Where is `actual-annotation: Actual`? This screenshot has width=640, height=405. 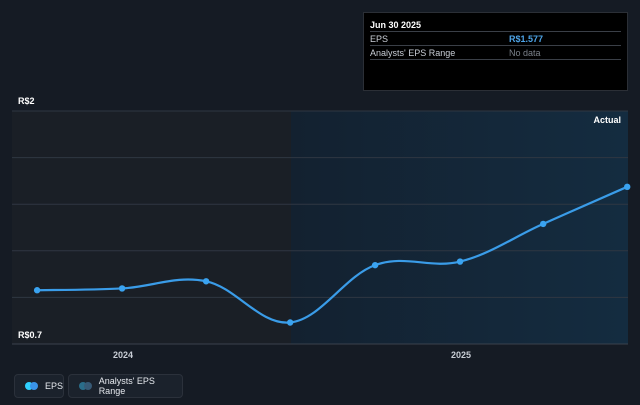 actual-annotation: Actual is located at coordinates (607, 120).